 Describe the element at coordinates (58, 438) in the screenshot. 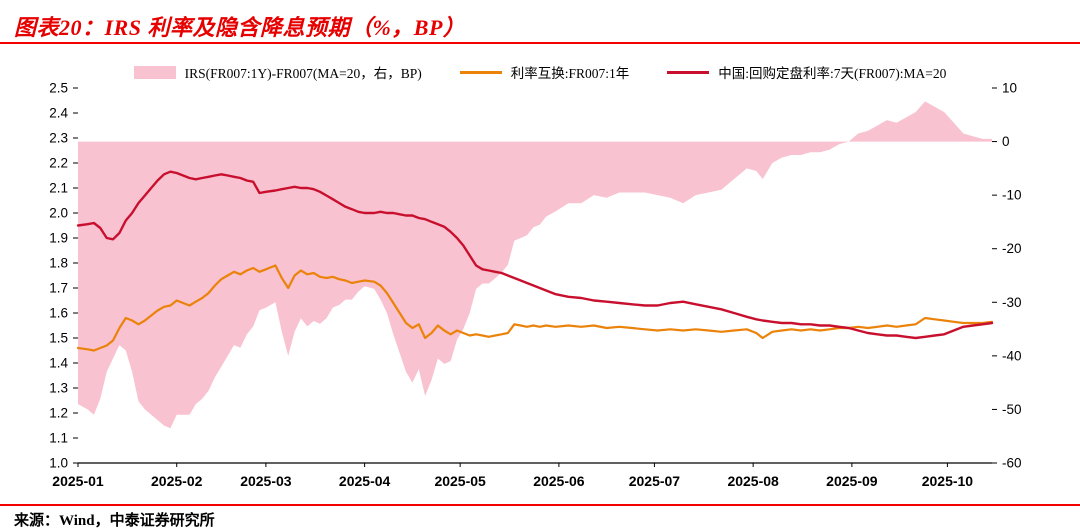

I see `svg-text: 1.1` at that location.